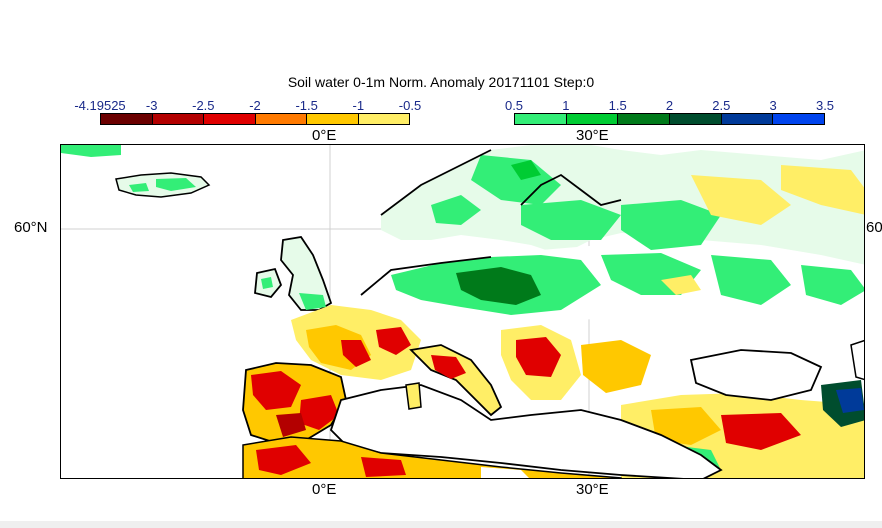  Describe the element at coordinates (356, 342) in the screenshot. I see `france-region` at that location.